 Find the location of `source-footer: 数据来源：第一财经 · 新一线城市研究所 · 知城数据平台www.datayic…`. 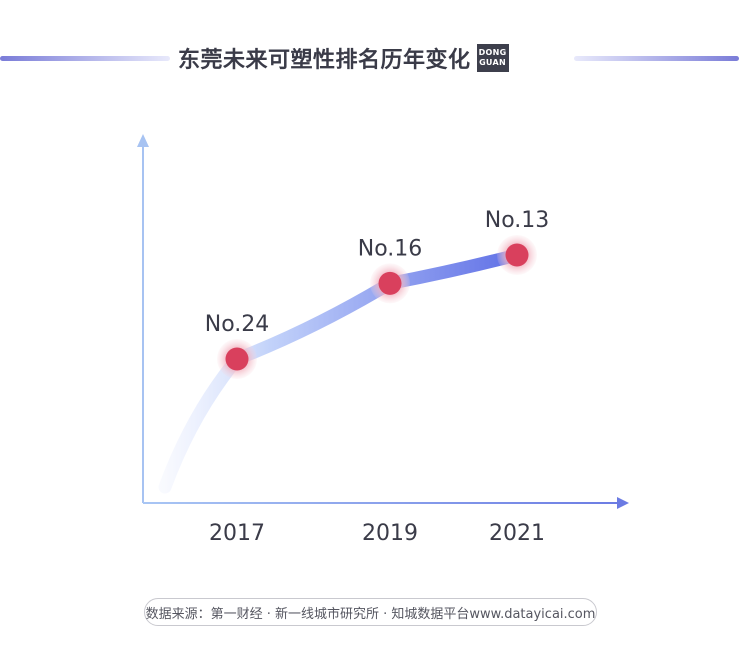

source-footer: 数据来源：第一财经 · 新一线城市研究所 · 知城数据平台www.datayic… is located at coordinates (370, 612).